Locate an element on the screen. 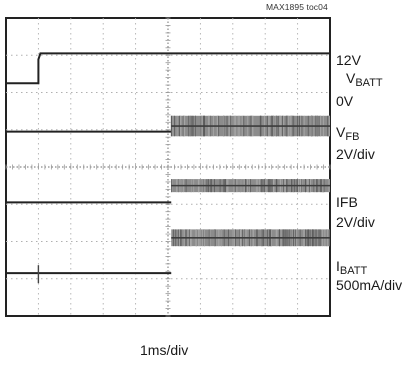 The height and width of the screenshot is (375, 418). vfb-scale-label: 2V/div is located at coordinates (355, 154).